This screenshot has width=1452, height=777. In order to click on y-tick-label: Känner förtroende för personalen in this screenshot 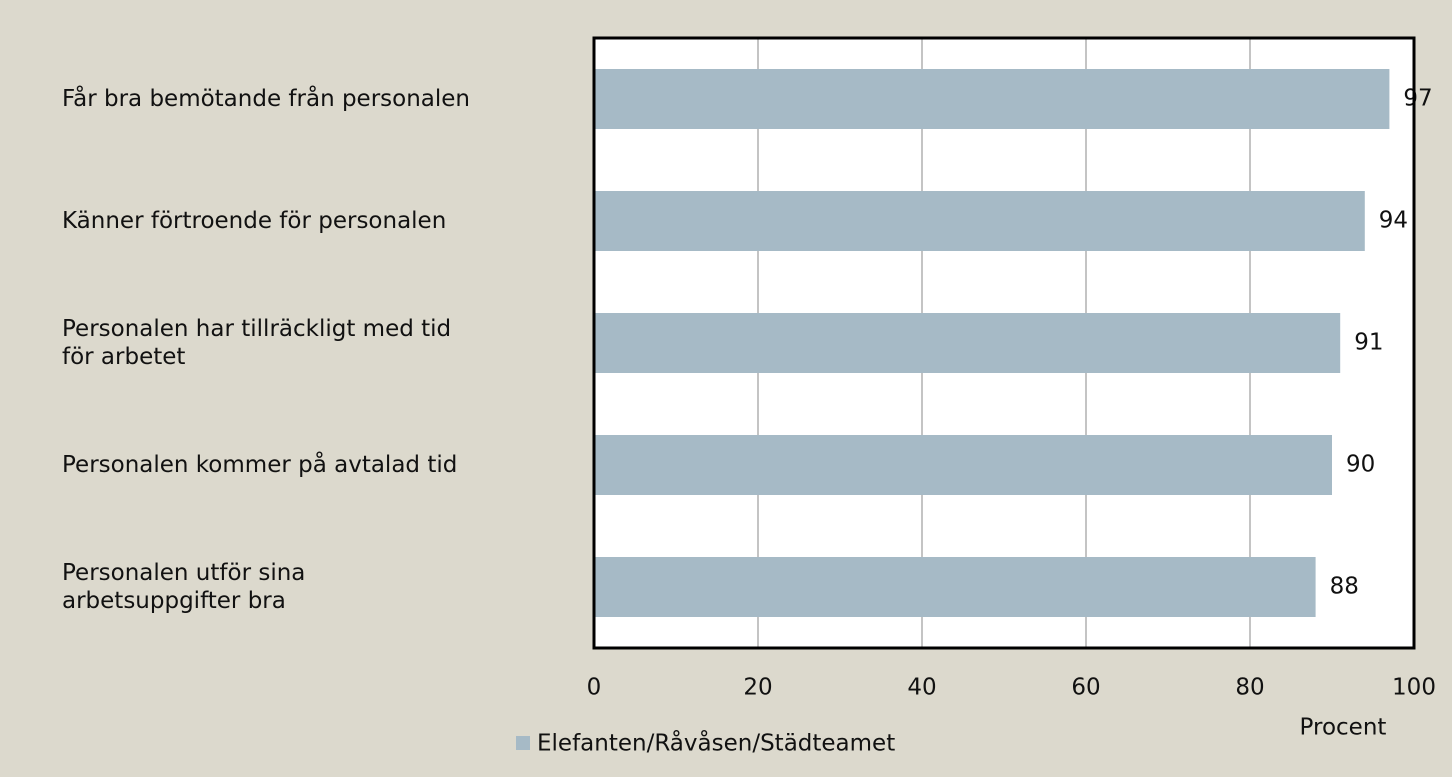, I will do `click(254, 221)`.